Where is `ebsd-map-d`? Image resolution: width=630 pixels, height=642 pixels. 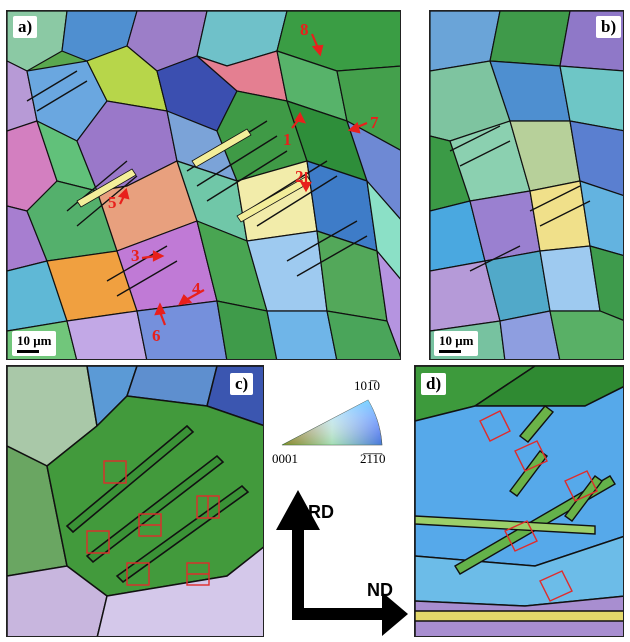
ebsd-map-d is located at coordinates (519, 501).